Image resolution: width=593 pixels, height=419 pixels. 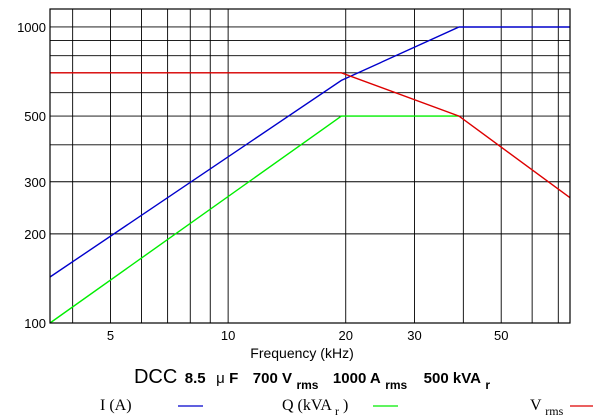 I want to click on title-current: 1000 A, so click(x=357, y=378).